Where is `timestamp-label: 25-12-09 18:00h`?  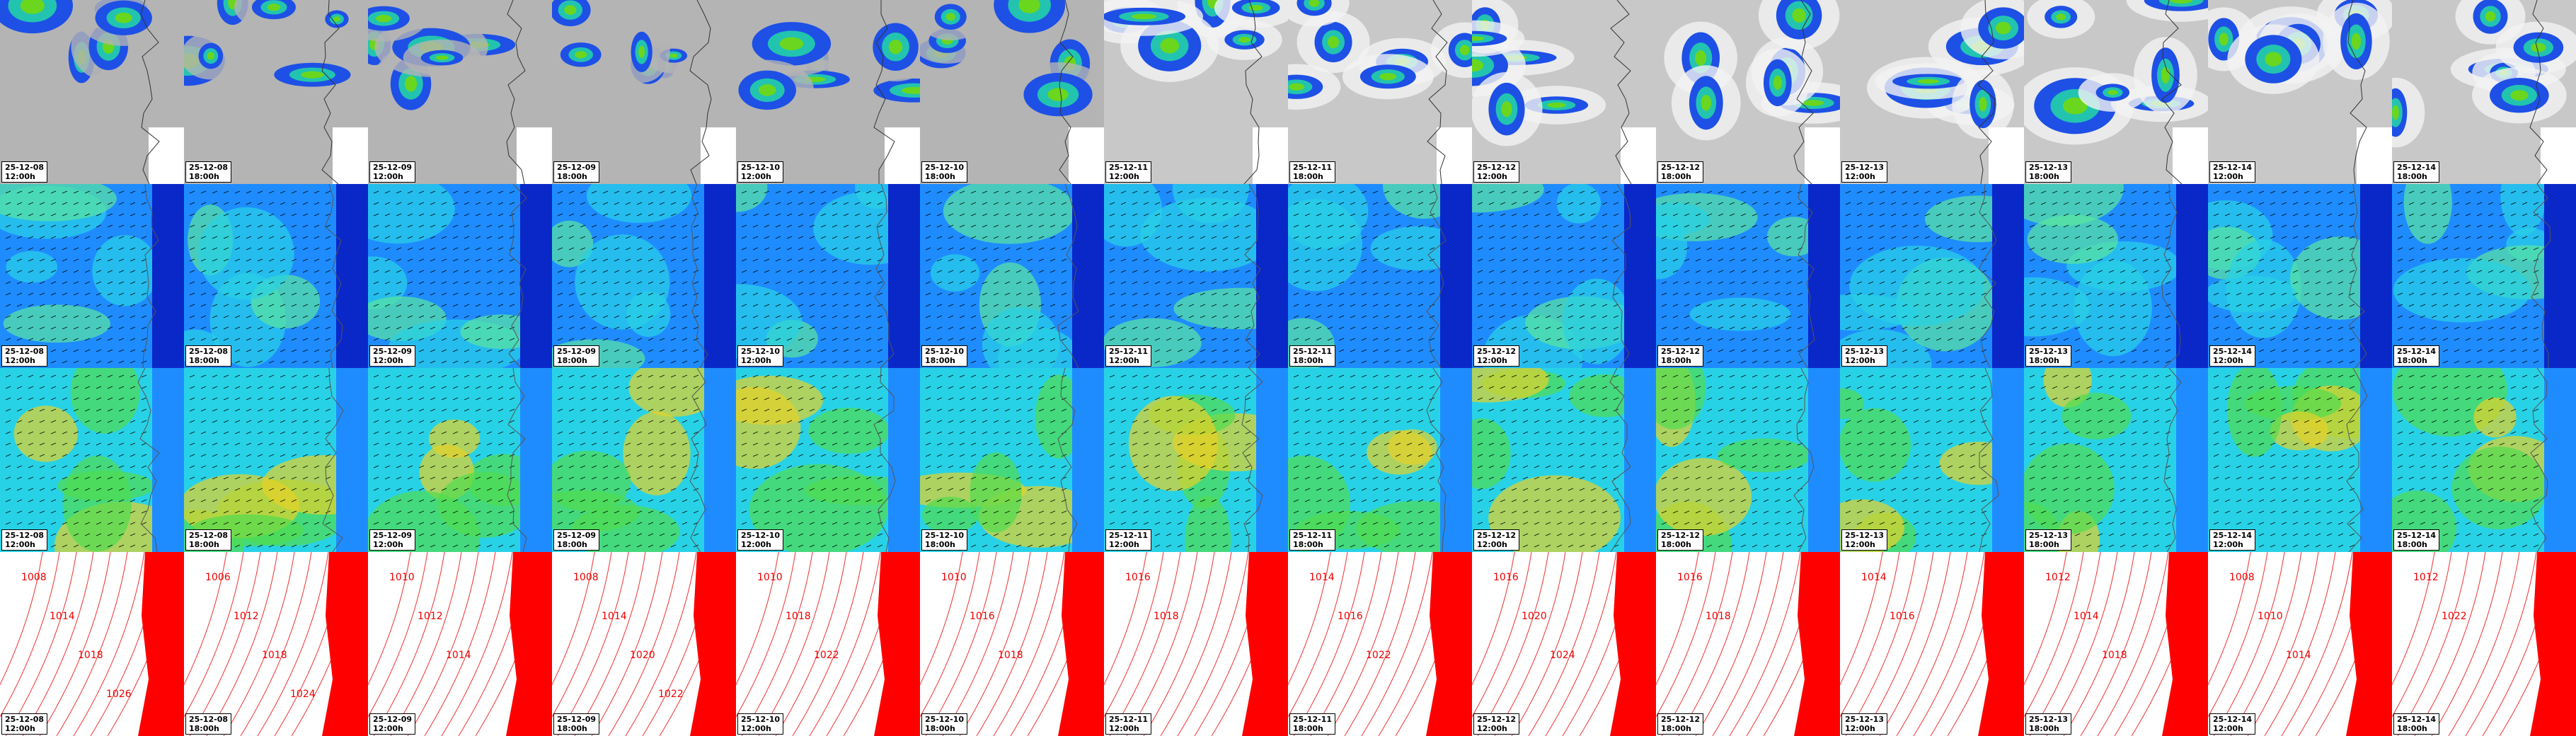
timestamp-label: 25-12-09 18:00h is located at coordinates (577, 356).